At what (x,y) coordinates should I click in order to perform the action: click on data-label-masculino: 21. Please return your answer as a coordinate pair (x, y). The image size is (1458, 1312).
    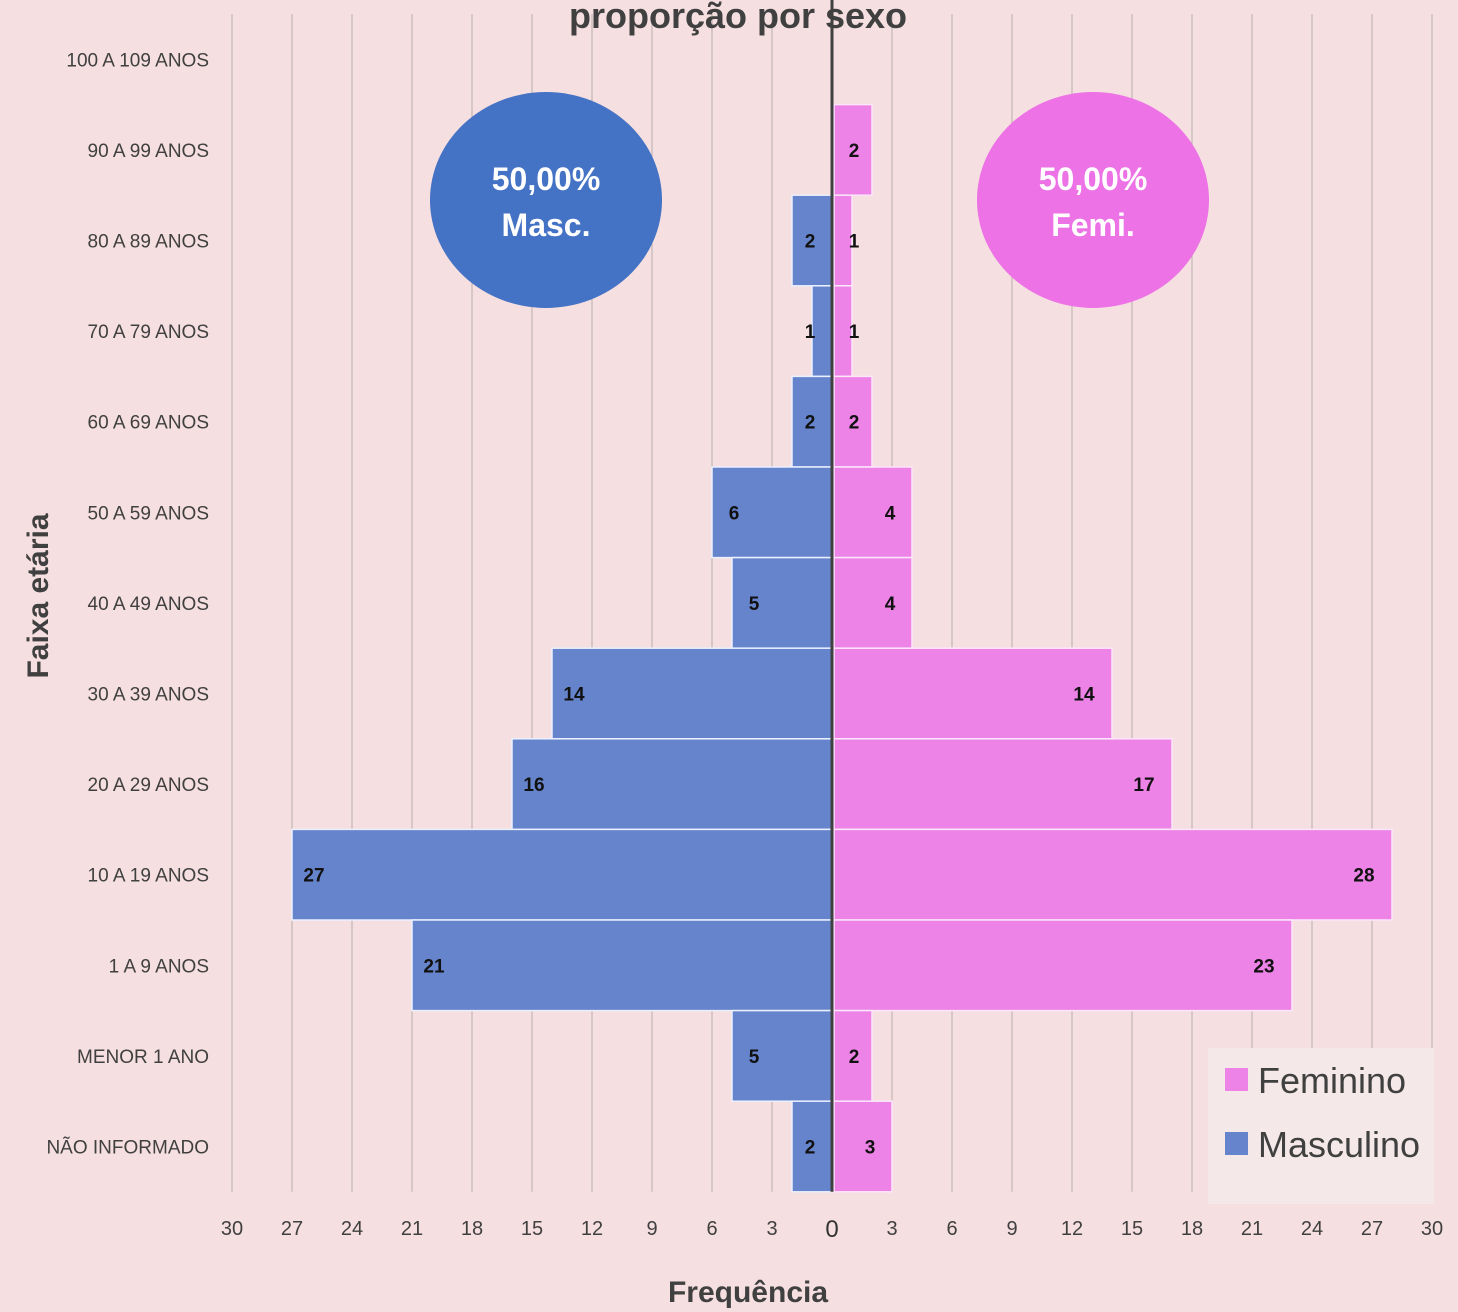
    Looking at the image, I should click on (434, 966).